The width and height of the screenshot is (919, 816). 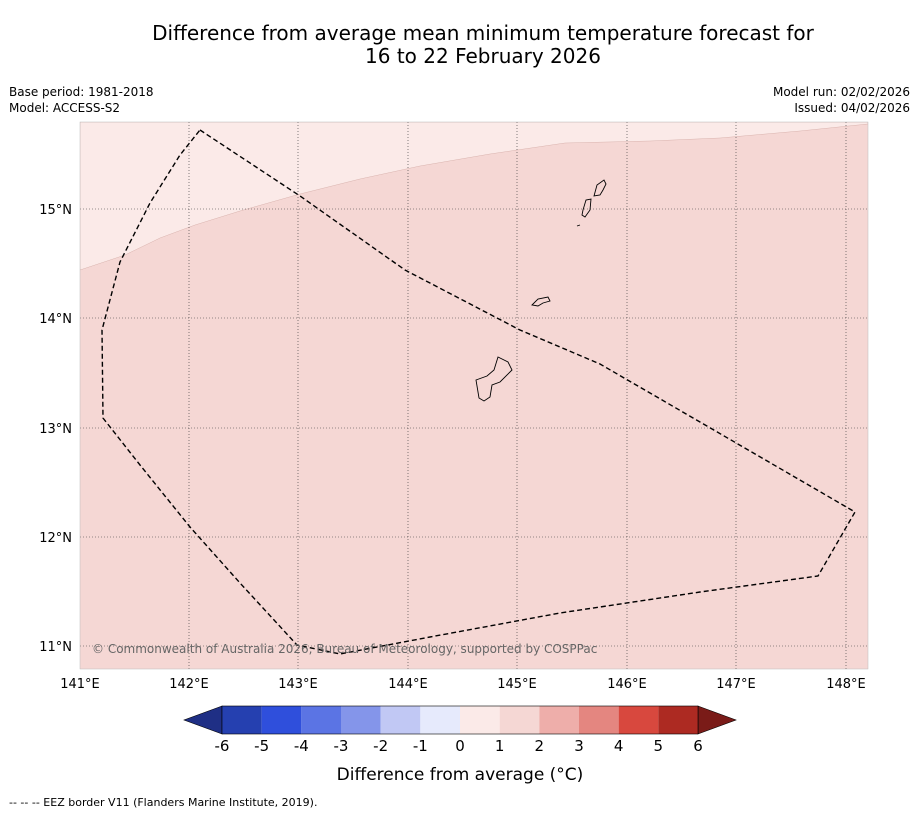 I want to click on issued-date: Issued: 04/02/2026, so click(x=852, y=108).